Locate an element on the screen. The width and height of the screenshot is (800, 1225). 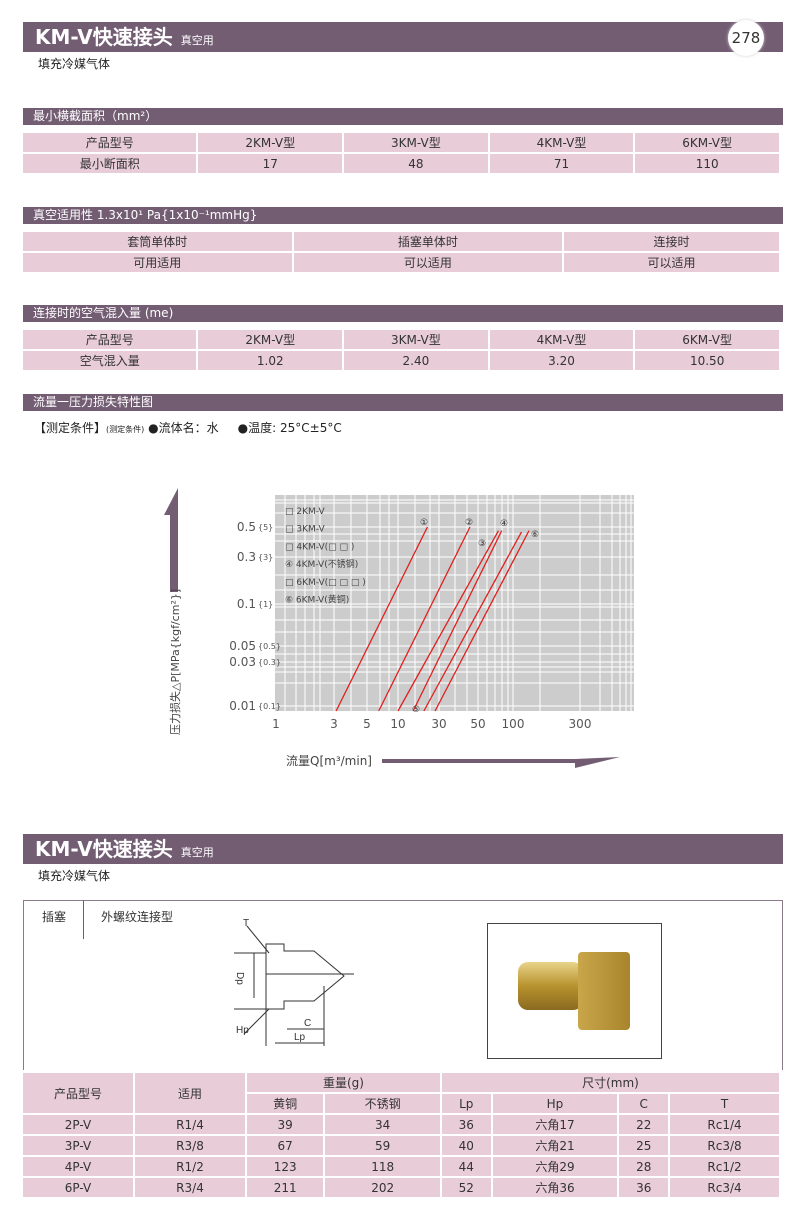
table-cell: 六角36 is located at coordinates (555, 1187).